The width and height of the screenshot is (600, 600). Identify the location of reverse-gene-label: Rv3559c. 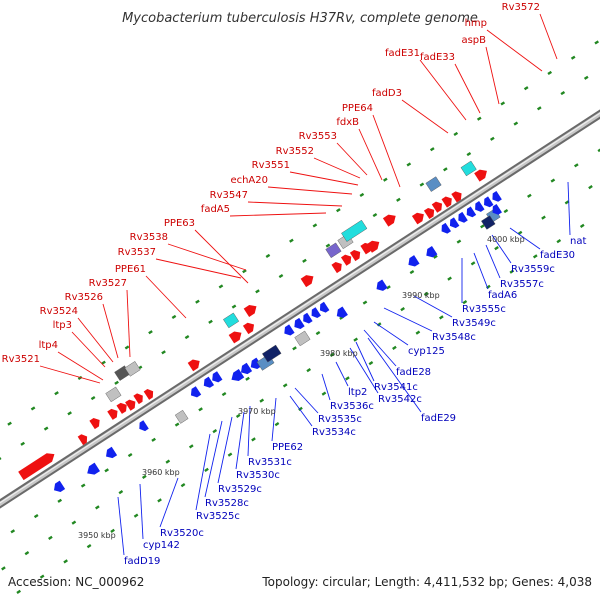
(533, 269).